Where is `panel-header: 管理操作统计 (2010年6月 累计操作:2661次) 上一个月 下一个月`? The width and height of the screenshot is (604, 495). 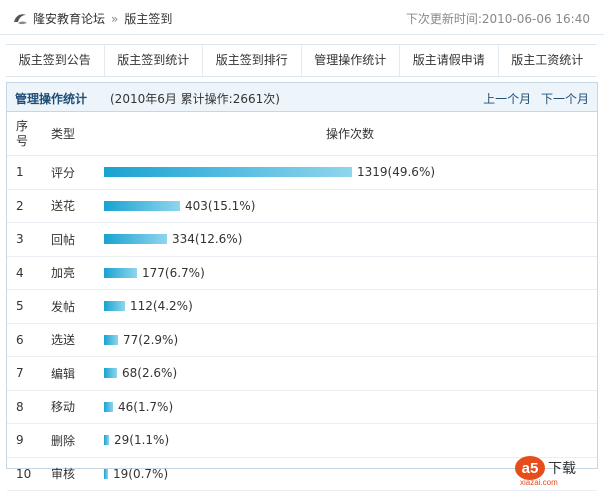
panel-header: 管理操作统计 (2010年6月 累计操作:2661次) 上一个月 下一个月 is located at coordinates (302, 97).